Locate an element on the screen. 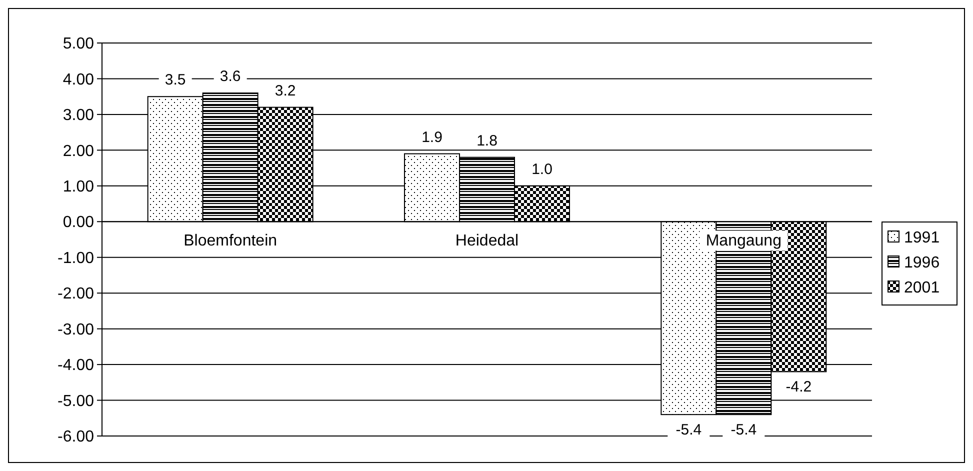  data-label: 1.9 is located at coordinates (432, 137).